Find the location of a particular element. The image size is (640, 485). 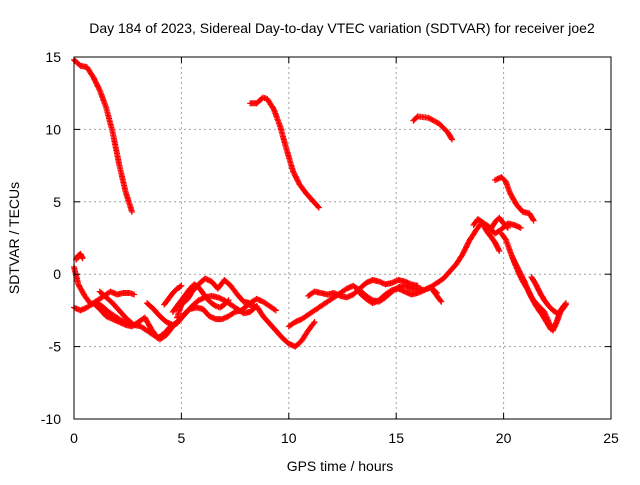

series-arc-i is located at coordinates (115, 307).